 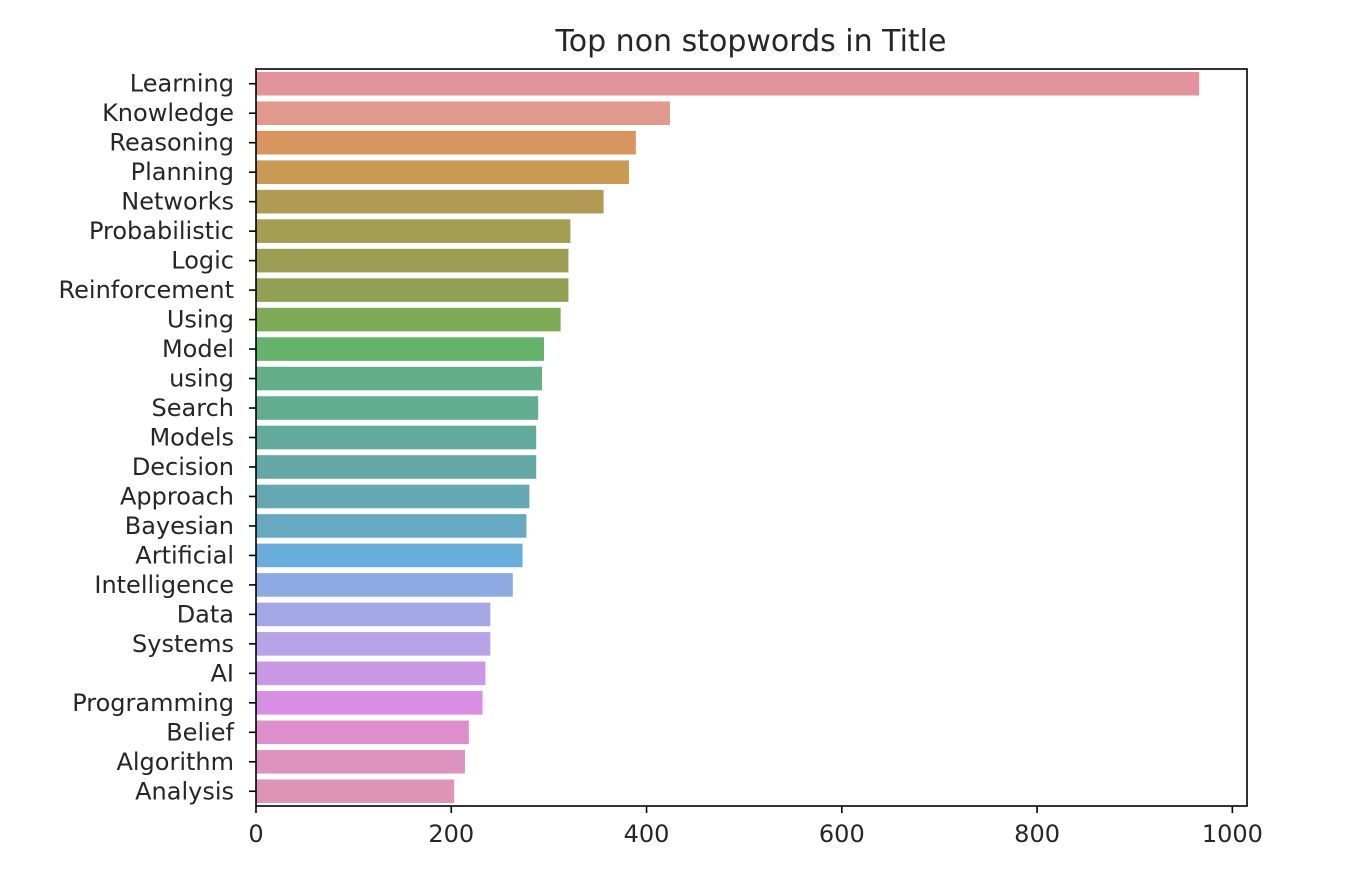 What do you see at coordinates (647, 834) in the screenshot?
I see `x-tick-label: 400` at bounding box center [647, 834].